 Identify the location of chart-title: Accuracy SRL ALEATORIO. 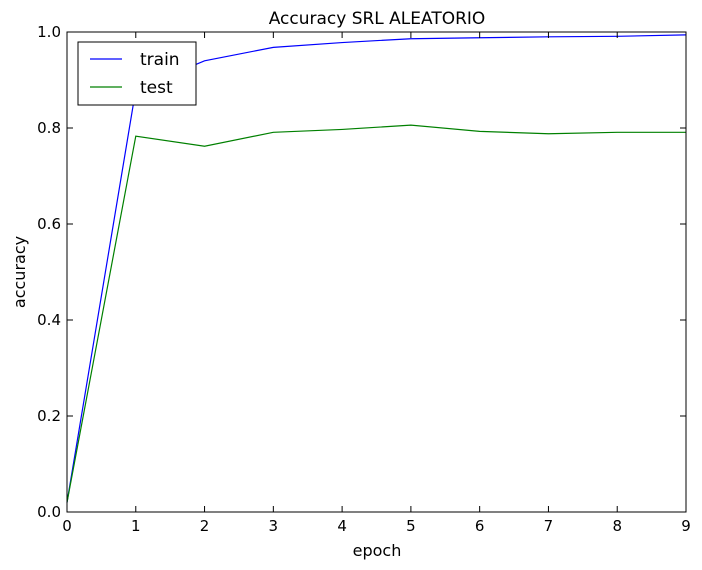
(377, 19).